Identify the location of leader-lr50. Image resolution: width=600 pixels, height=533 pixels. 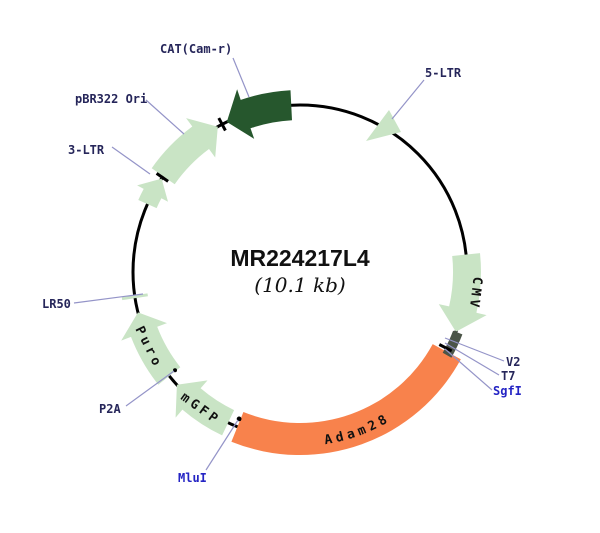
(108, 298).